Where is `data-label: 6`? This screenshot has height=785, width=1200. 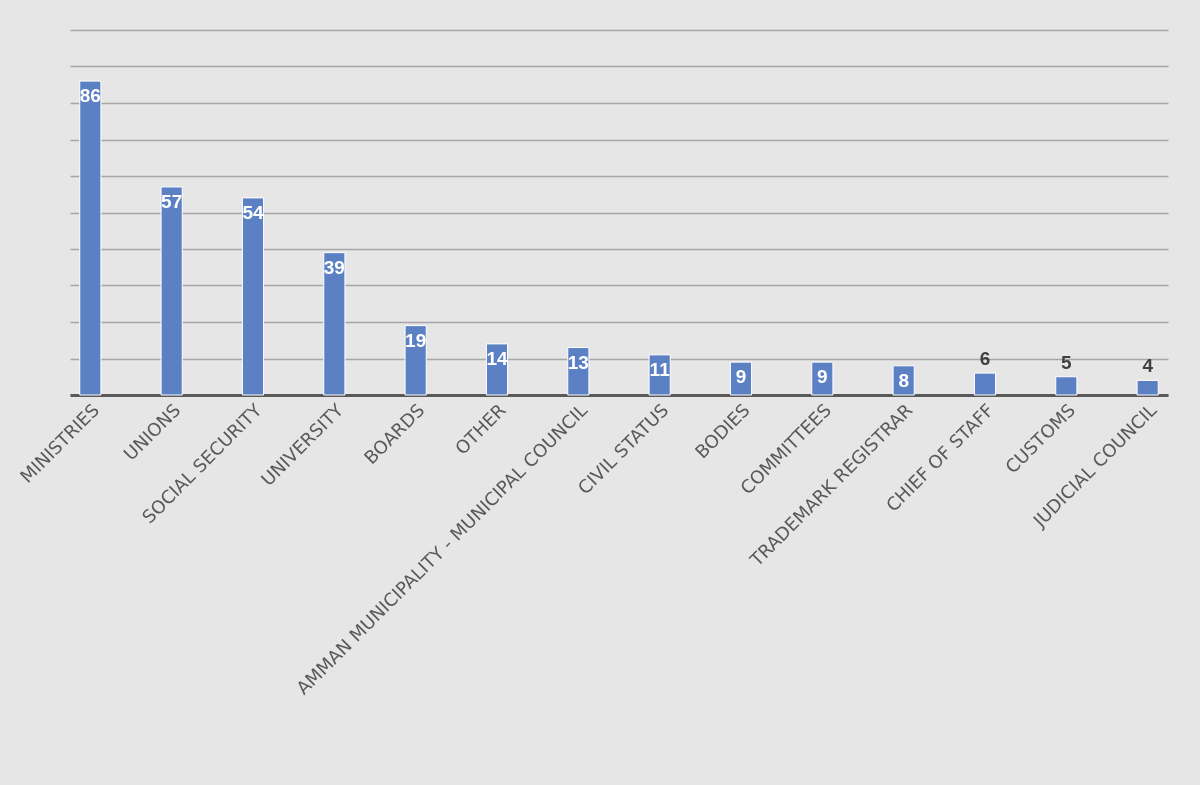
data-label: 6 is located at coordinates (985, 359).